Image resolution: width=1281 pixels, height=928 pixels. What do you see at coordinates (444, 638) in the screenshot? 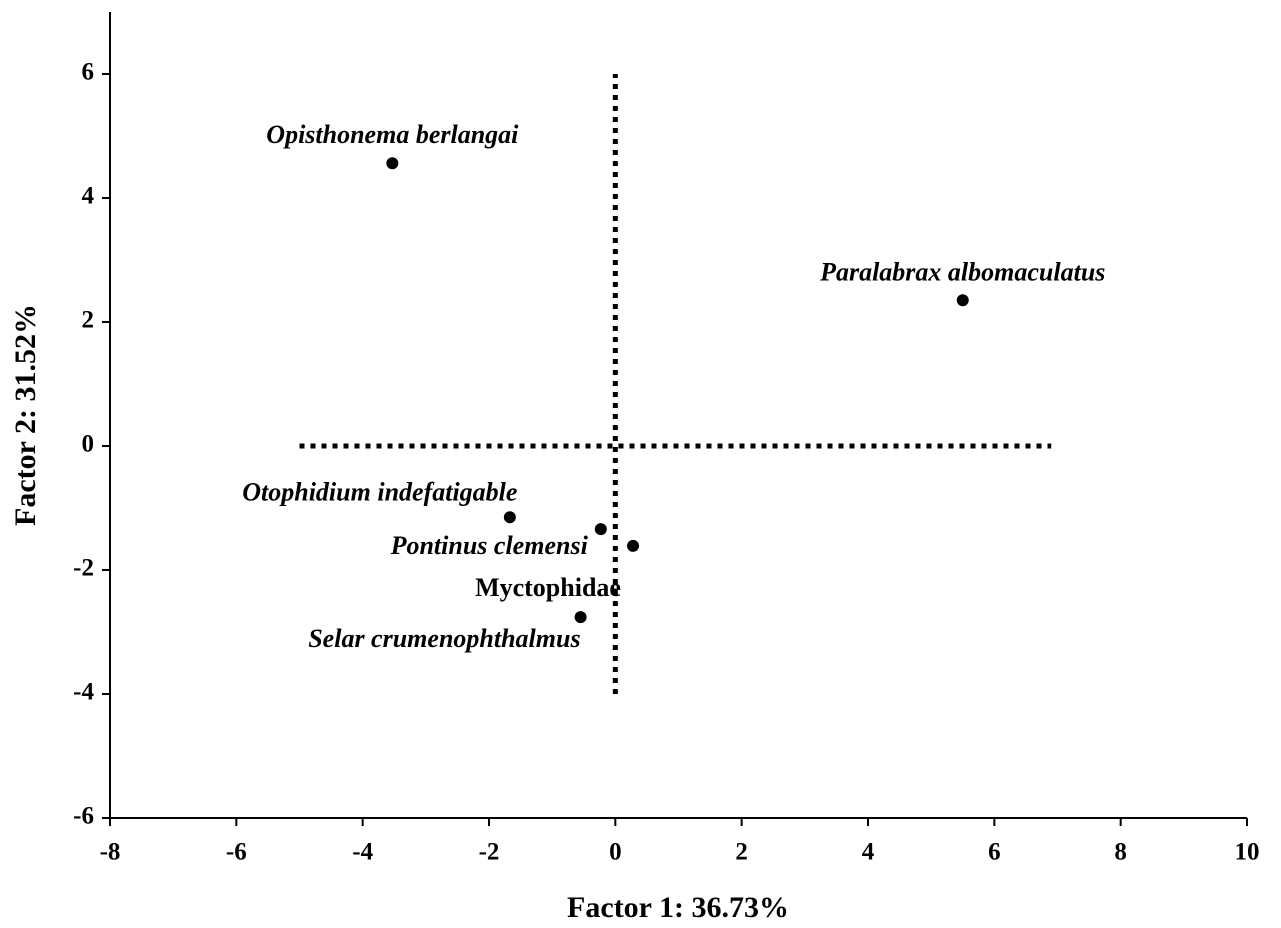
I see `point-label: Selar crumenophthalmus` at bounding box center [444, 638].